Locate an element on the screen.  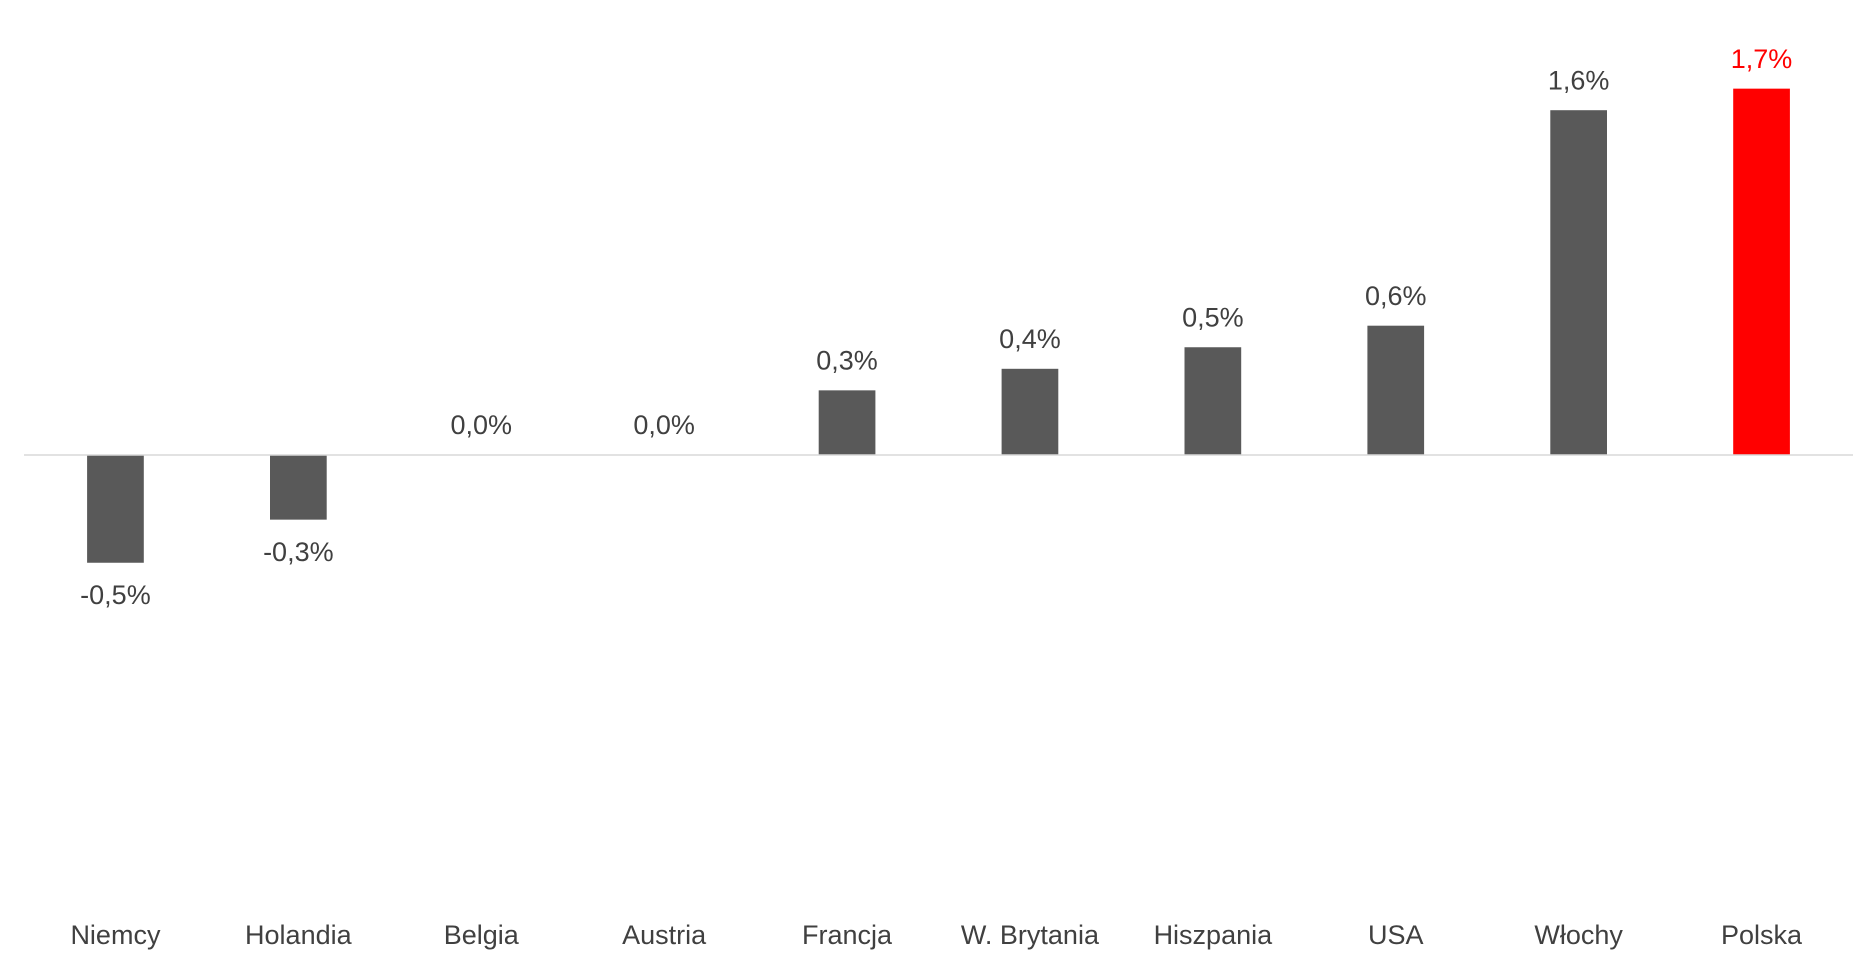
value-label: 1,6% is located at coordinates (1579, 80).